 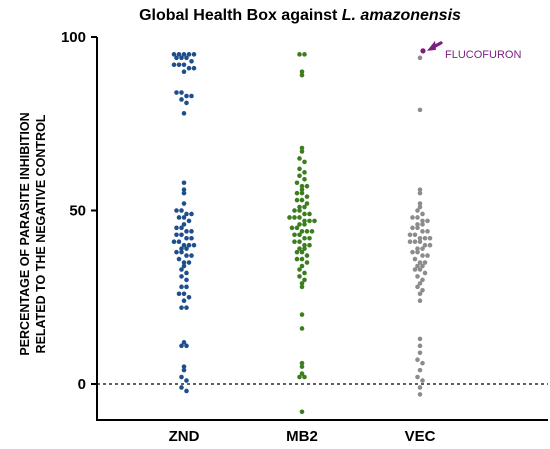 What do you see at coordinates (423, 51) in the screenshot?
I see `highlight-point` at bounding box center [423, 51].